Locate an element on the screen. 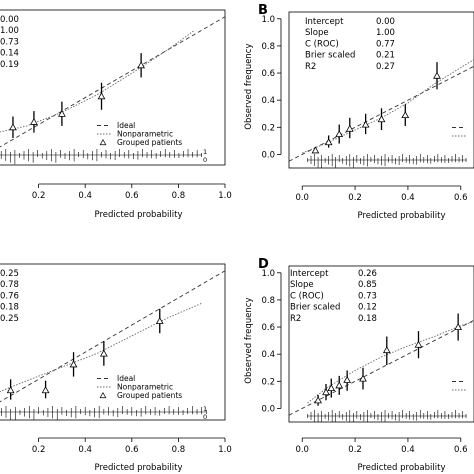 The image size is (474, 474). stats-value: 0.27 is located at coordinates (385, 67).